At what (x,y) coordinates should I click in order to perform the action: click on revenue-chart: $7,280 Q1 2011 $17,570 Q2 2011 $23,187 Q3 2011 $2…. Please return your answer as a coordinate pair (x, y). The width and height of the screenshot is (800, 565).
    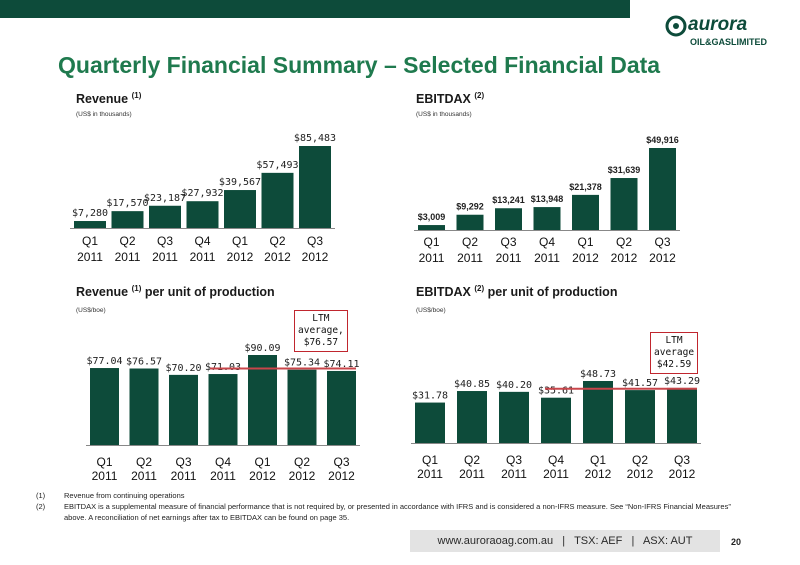
    Looking at the image, I should click on (203, 198).